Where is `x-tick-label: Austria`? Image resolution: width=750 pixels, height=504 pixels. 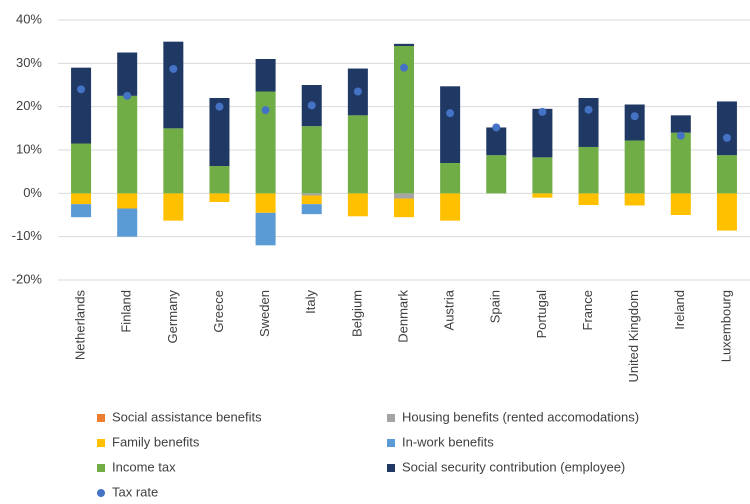 x-tick-label: Austria is located at coordinates (449, 309).